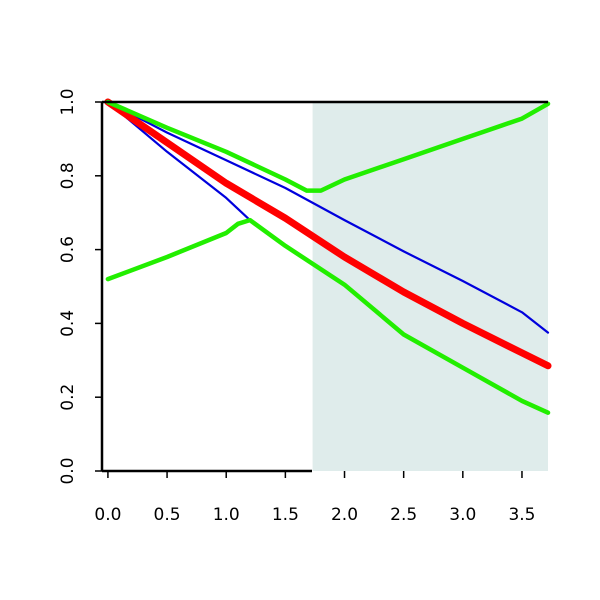 The width and height of the screenshot is (600, 600). I want to click on x-tick-label: 1.5, so click(285, 515).